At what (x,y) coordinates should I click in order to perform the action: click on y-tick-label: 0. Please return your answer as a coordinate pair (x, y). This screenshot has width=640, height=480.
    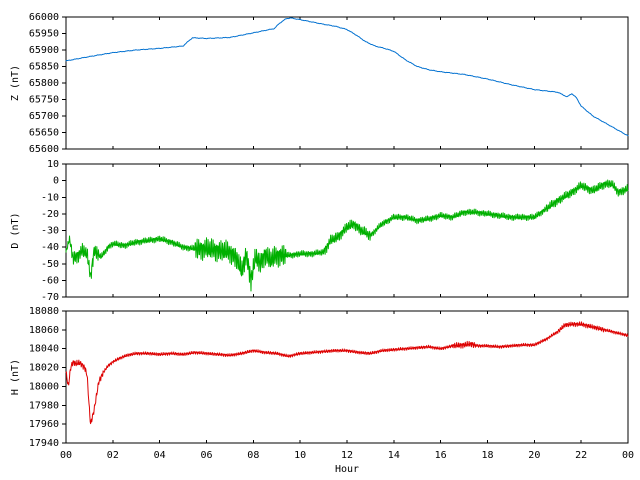
    Looking at the image, I should click on (56, 181).